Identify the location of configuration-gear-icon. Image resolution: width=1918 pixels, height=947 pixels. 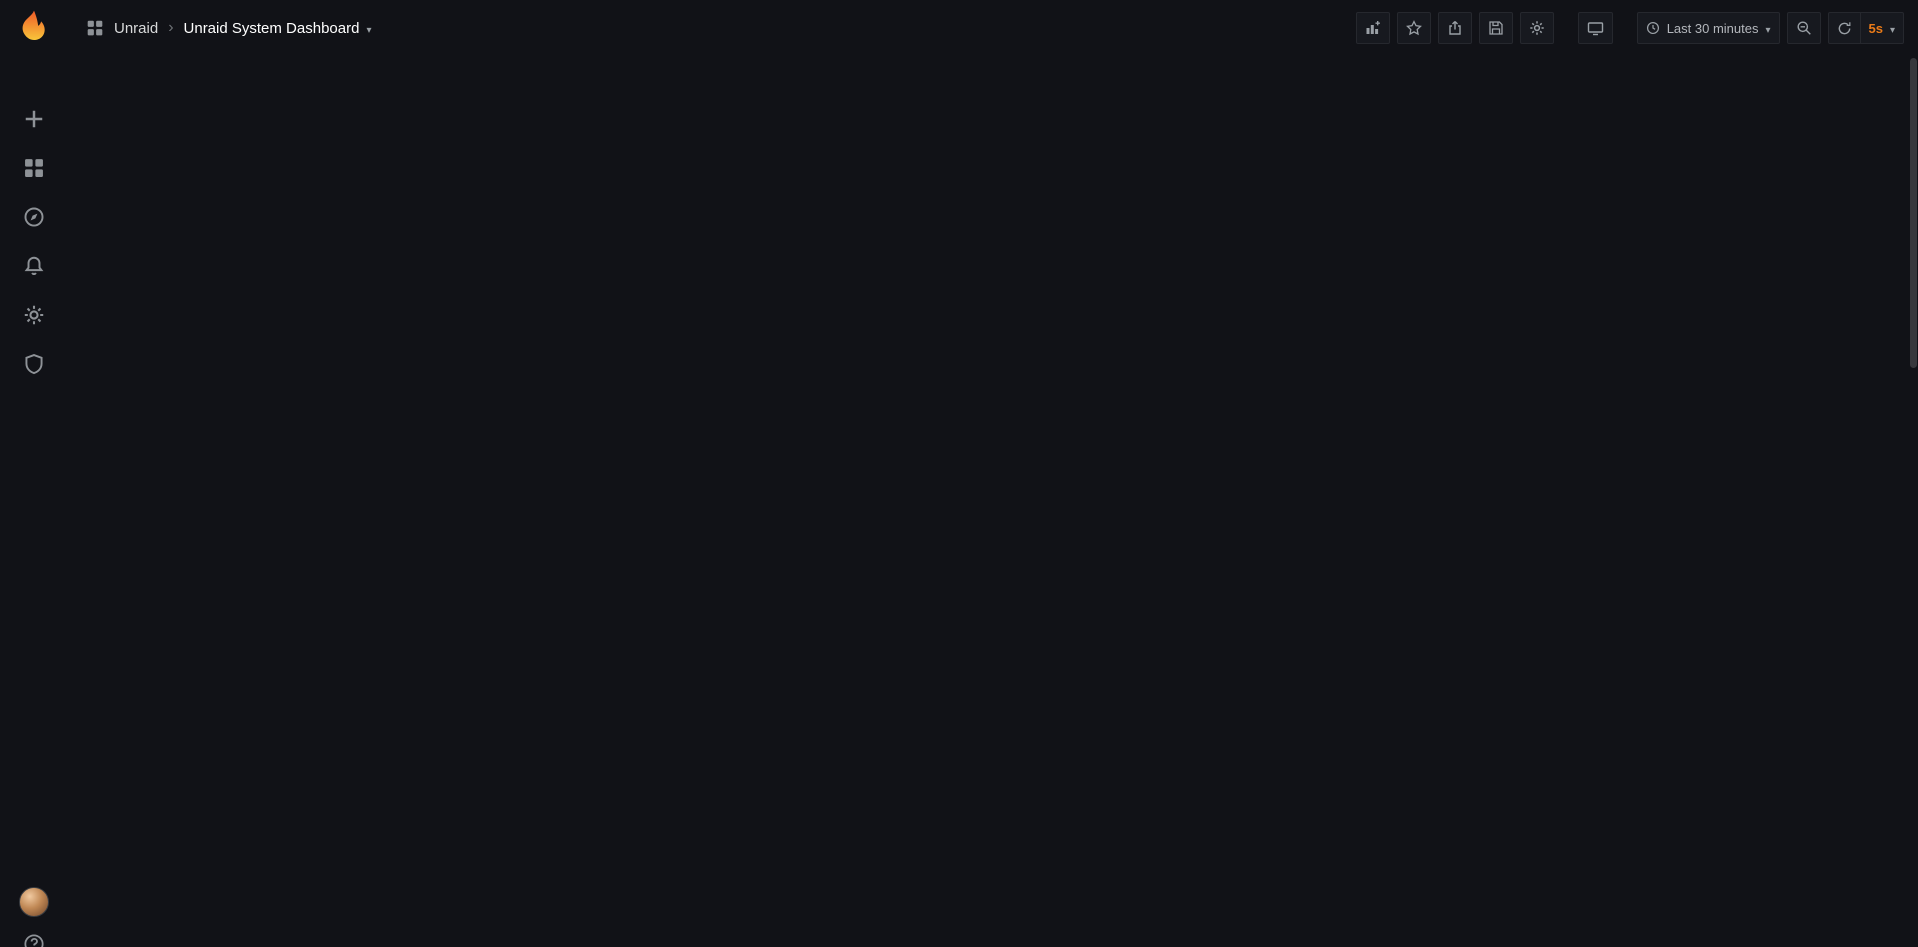
(34, 315).